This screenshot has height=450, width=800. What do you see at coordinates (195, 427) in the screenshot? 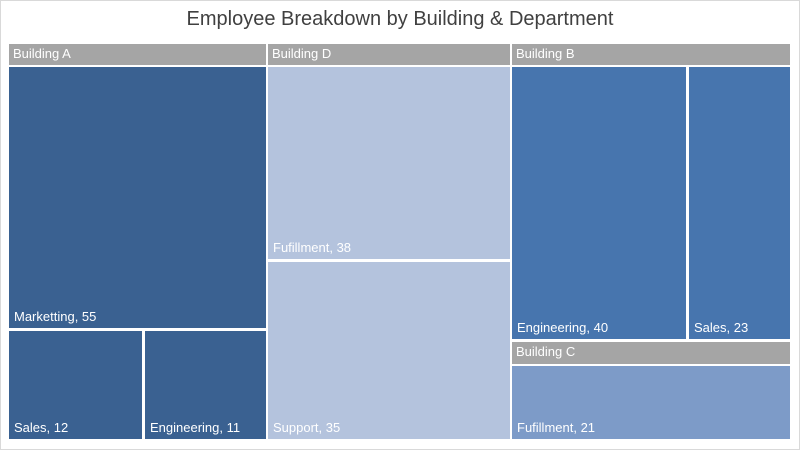
I see `cell-label: Engineering, 11` at bounding box center [195, 427].